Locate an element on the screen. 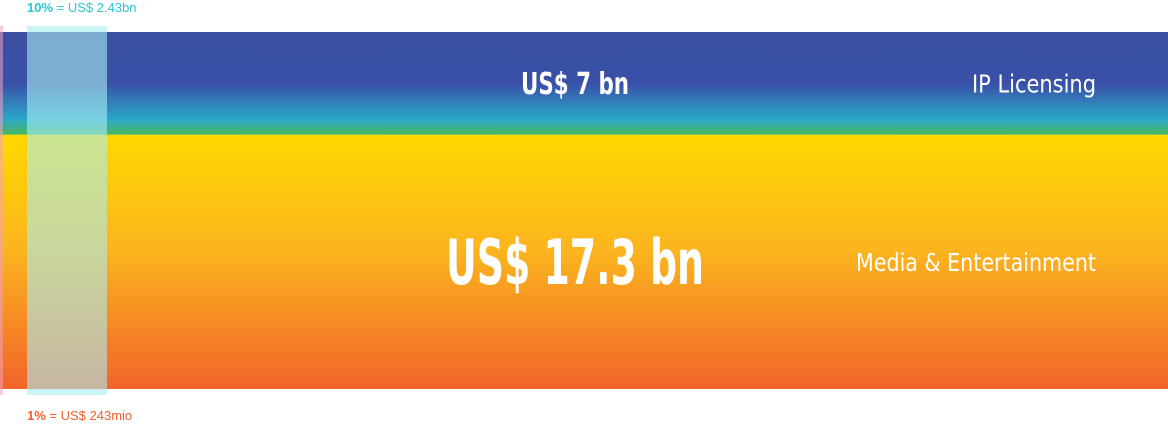 The height and width of the screenshot is (425, 1168). legend-1-percent-value: 1% is located at coordinates (36, 415).